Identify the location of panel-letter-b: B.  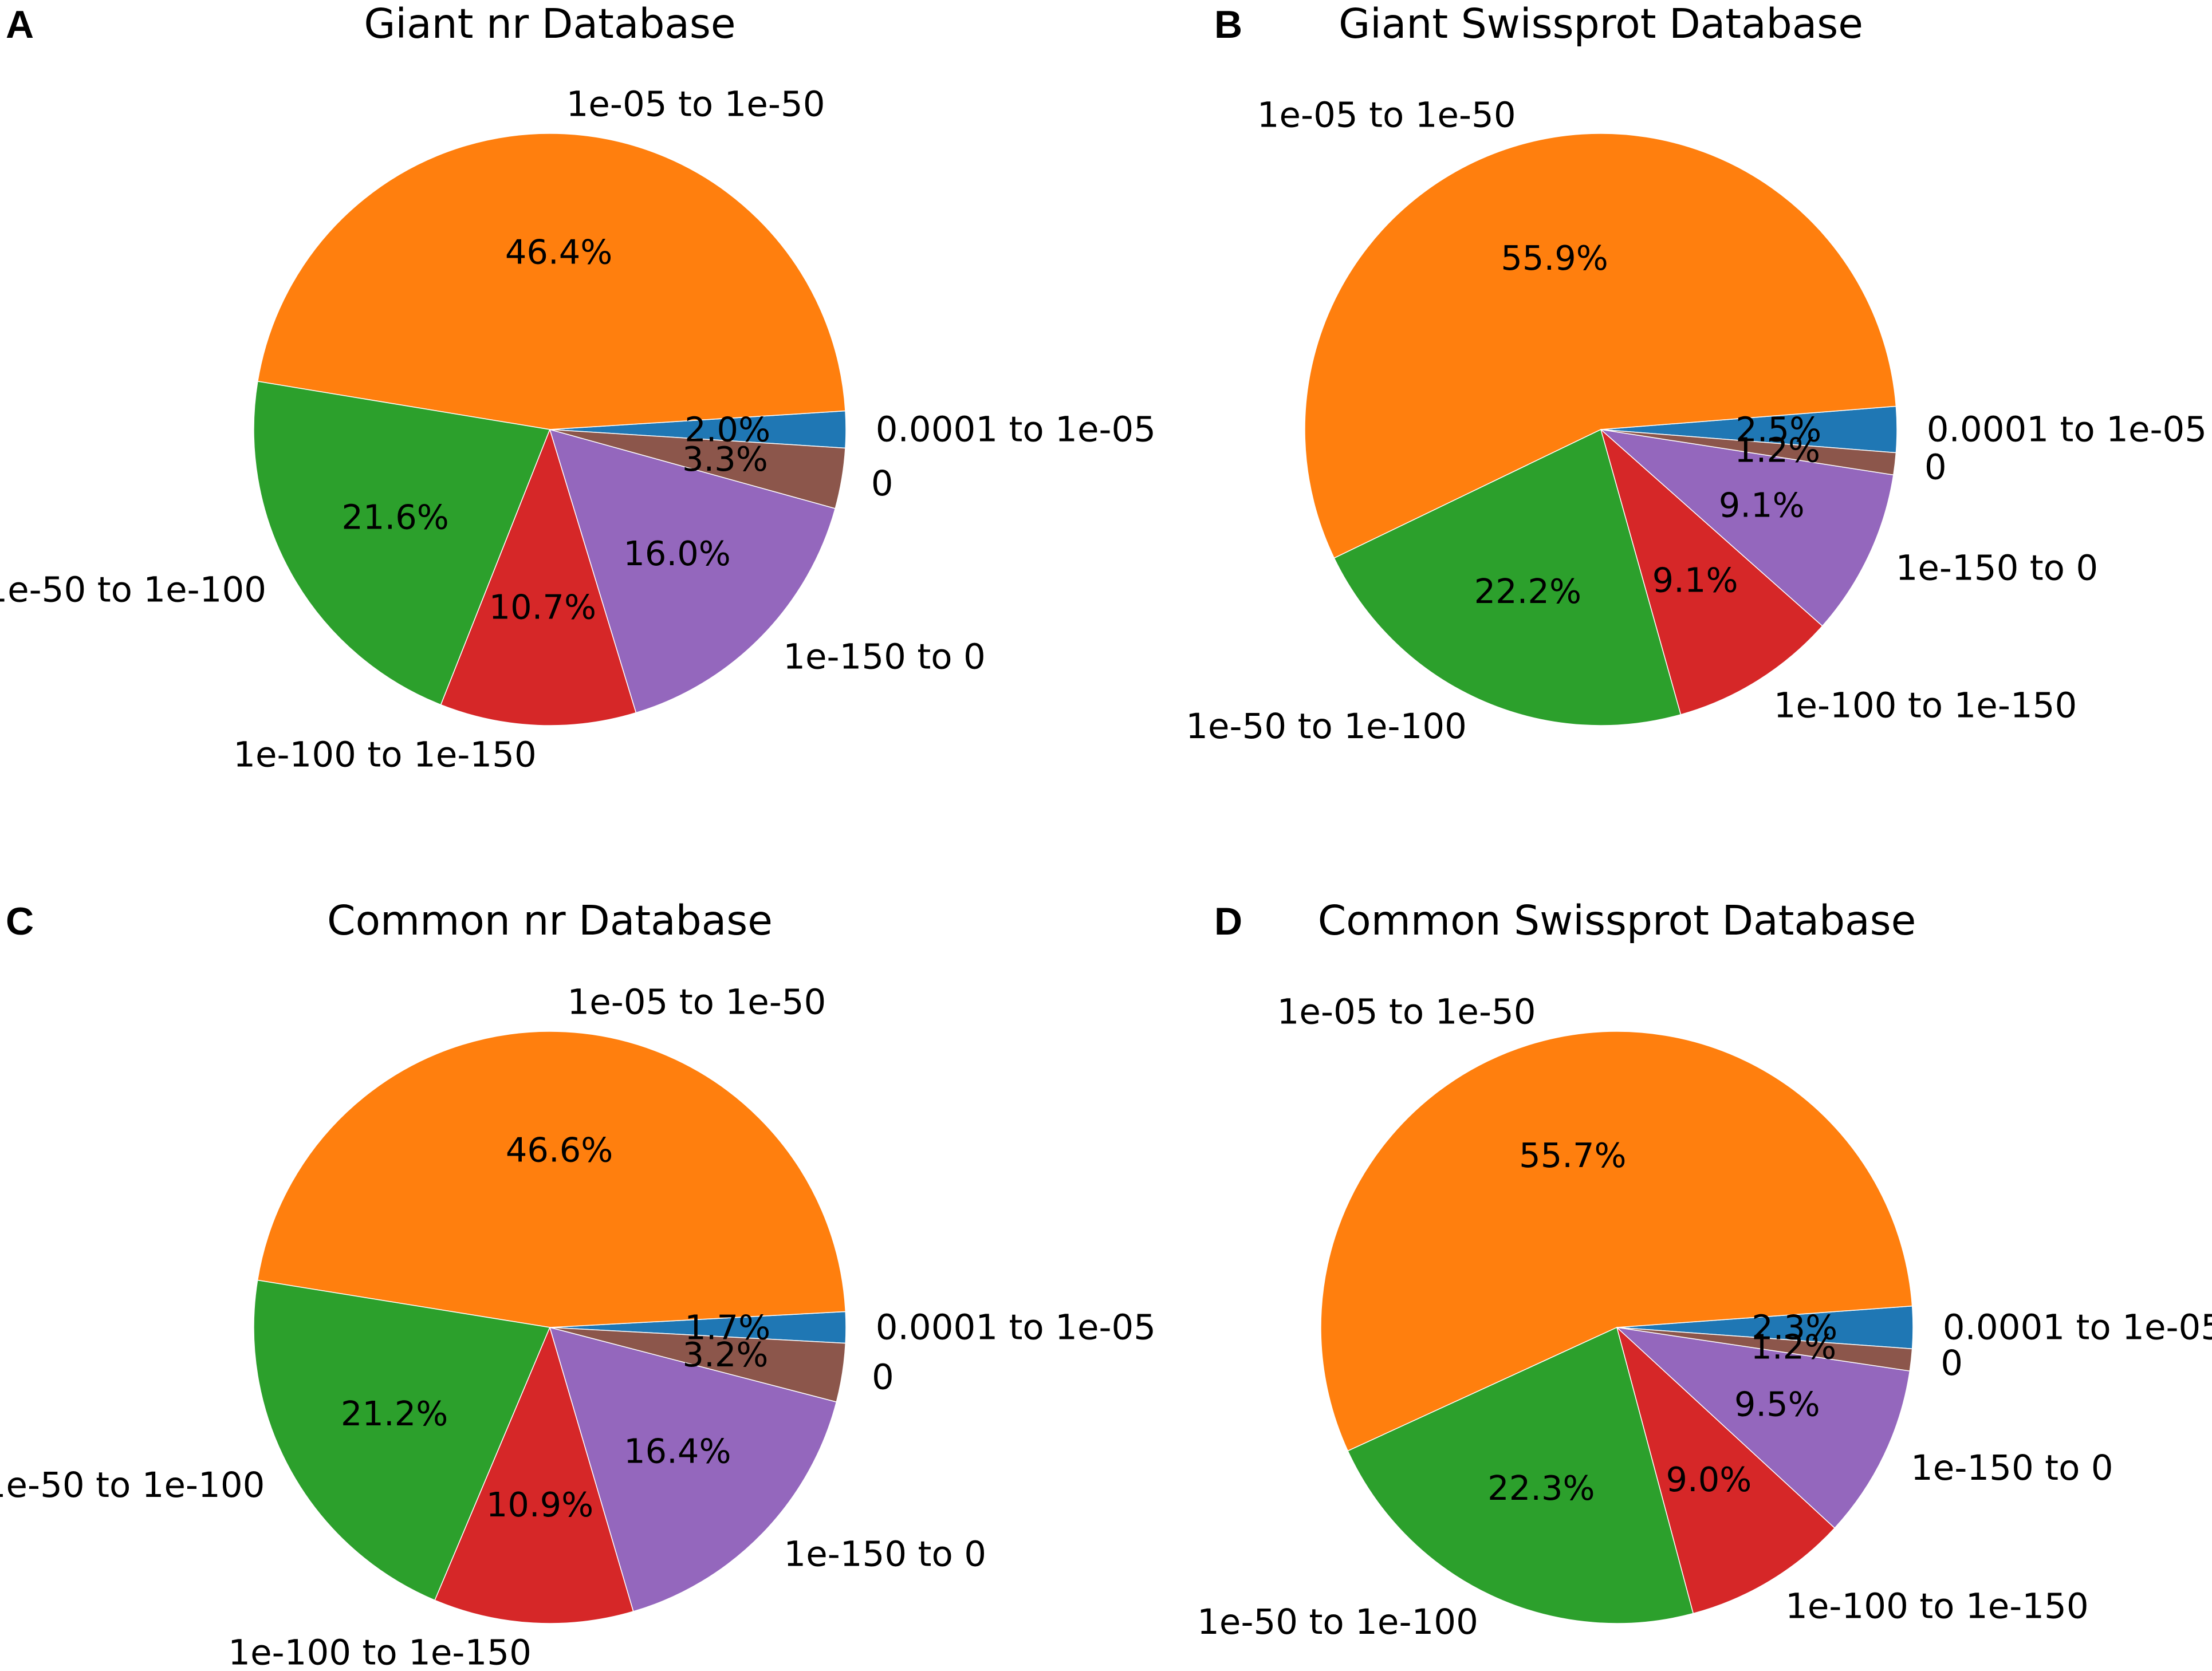
(1228, 24).